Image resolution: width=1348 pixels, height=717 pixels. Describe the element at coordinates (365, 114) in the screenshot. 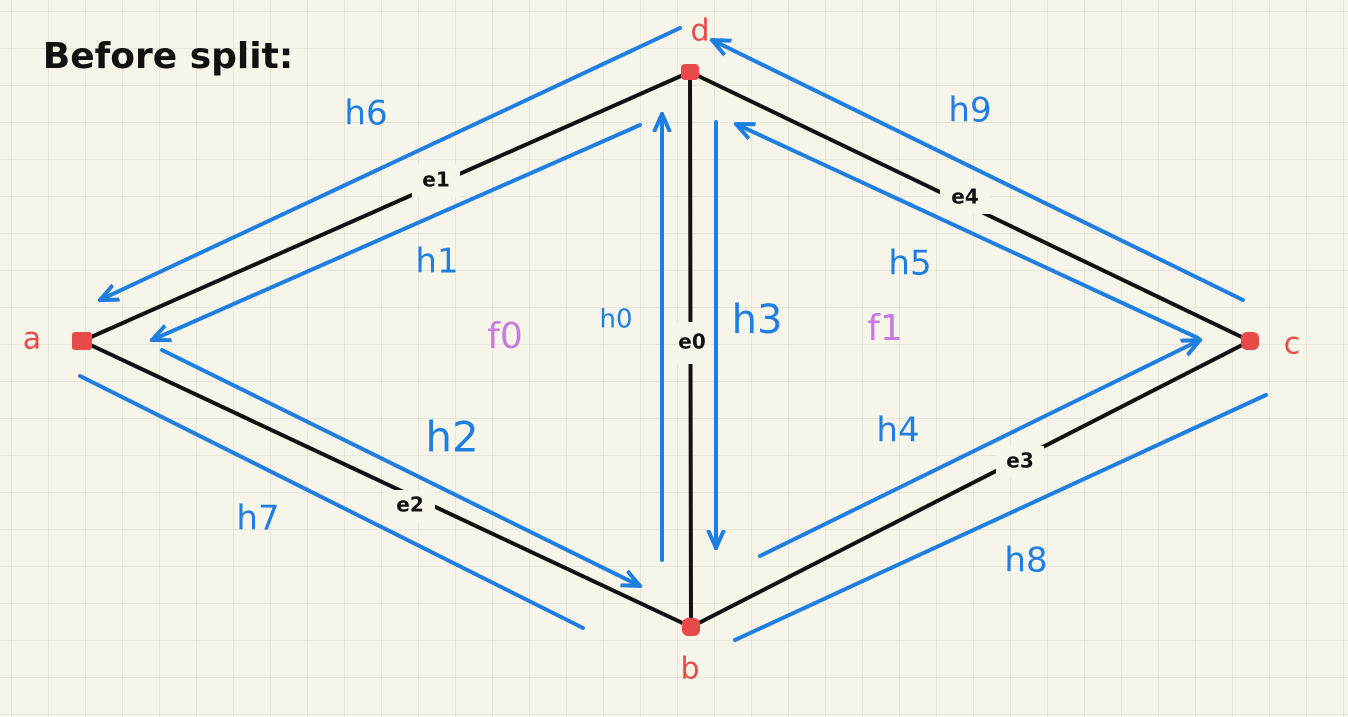

I see `halfedge-label: h6` at that location.